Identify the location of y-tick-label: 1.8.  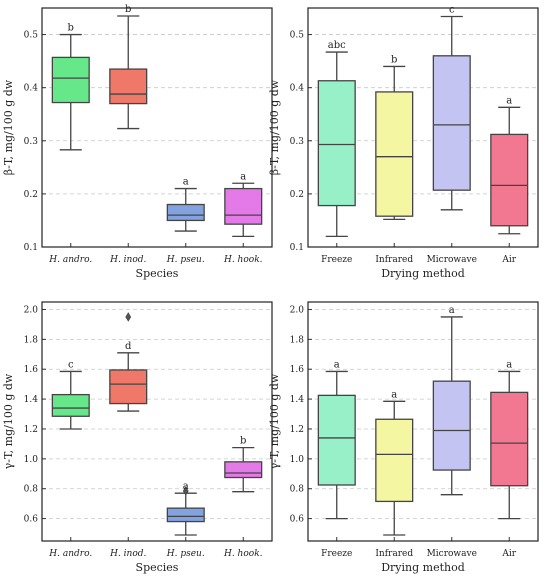
(31, 340).